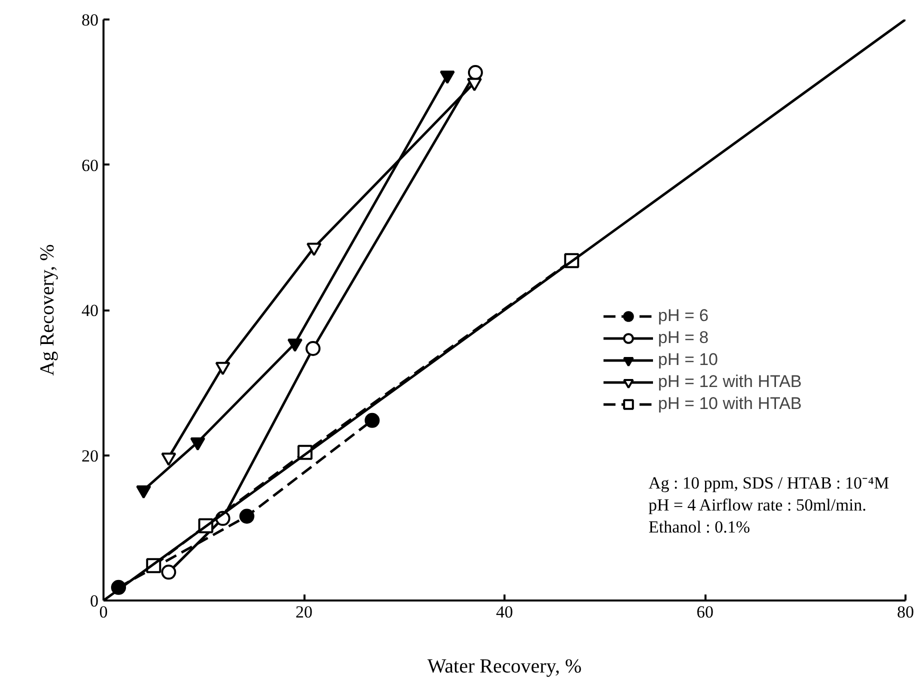 This screenshot has height=697, width=923. What do you see at coordinates (47, 310) in the screenshot?
I see `y-axis-title: Ag Recovery, %` at bounding box center [47, 310].